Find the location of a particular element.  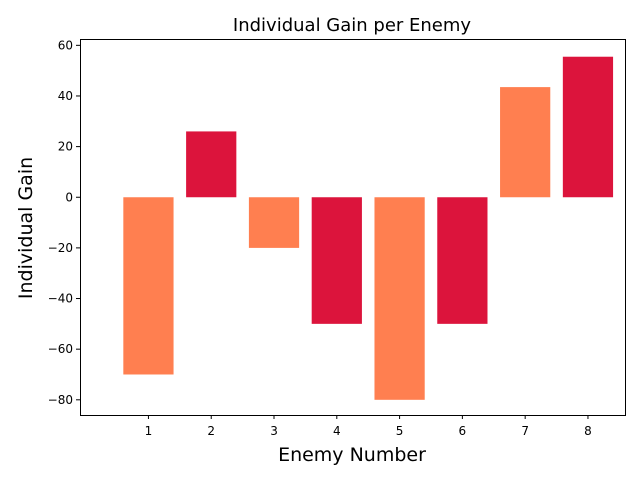

x-tick-label: 4 is located at coordinates (337, 431).